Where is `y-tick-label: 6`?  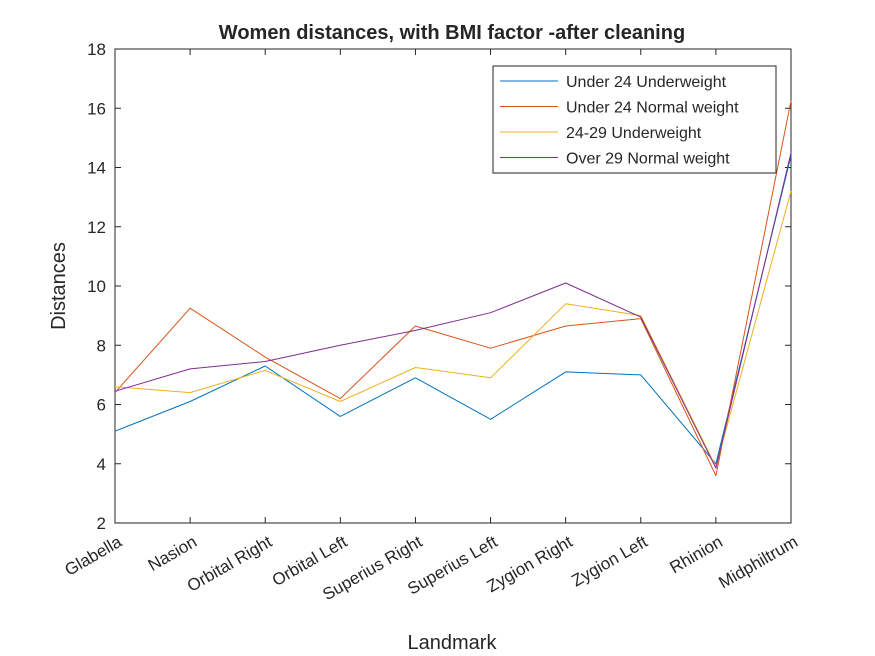 y-tick-label: 6 is located at coordinates (101, 405).